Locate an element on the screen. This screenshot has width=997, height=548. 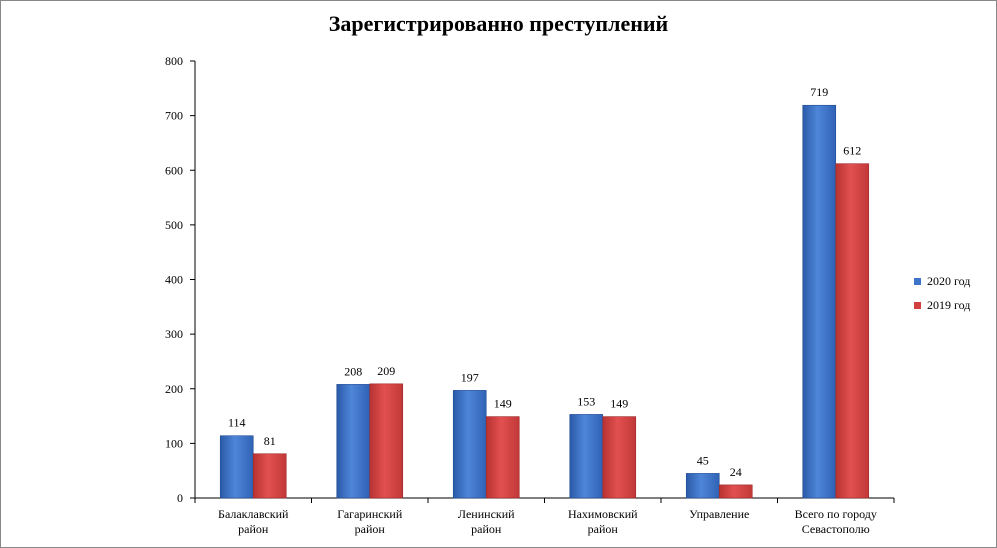
data-label: 81 is located at coordinates (270, 441).